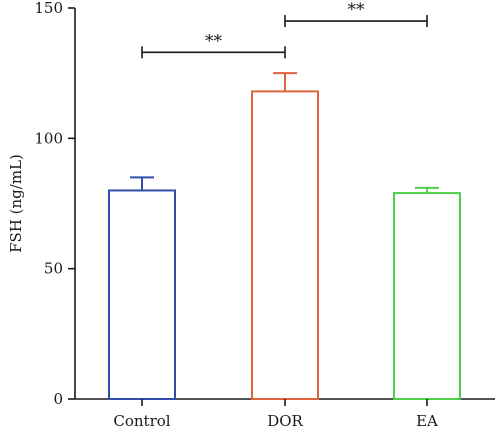 This screenshot has height=430, width=500. I want to click on bar-dor, so click(285, 245).